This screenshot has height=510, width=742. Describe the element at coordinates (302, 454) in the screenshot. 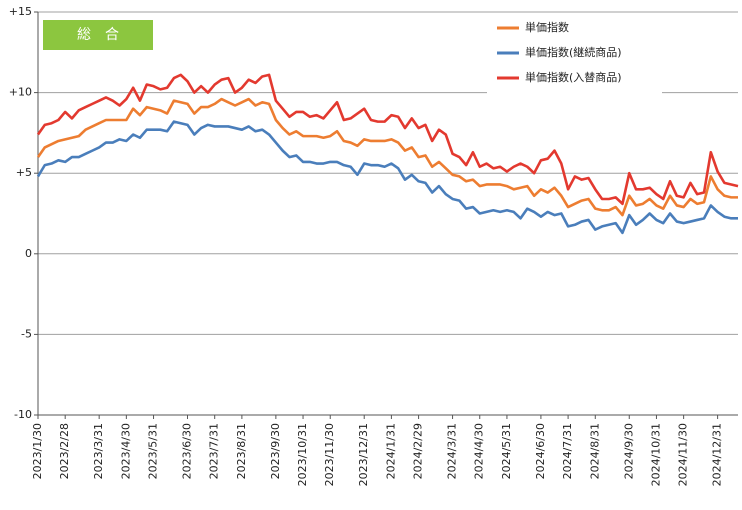

I see `x-tick-label: 2023/10/31` at that location.